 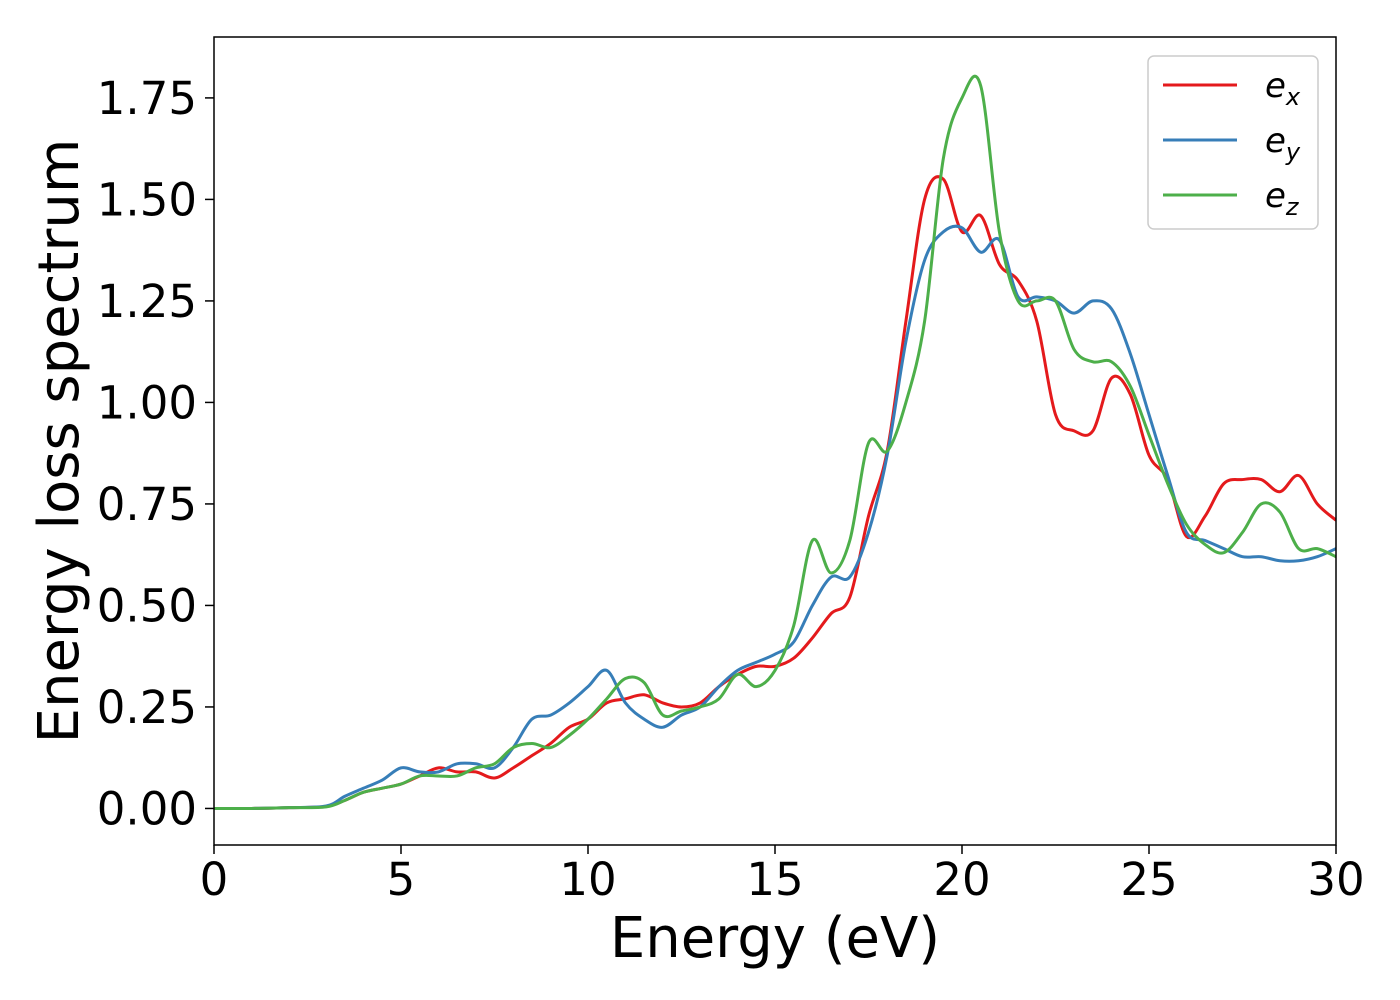 I want to click on legend-label-ez: ez, so click(x=1282, y=198).